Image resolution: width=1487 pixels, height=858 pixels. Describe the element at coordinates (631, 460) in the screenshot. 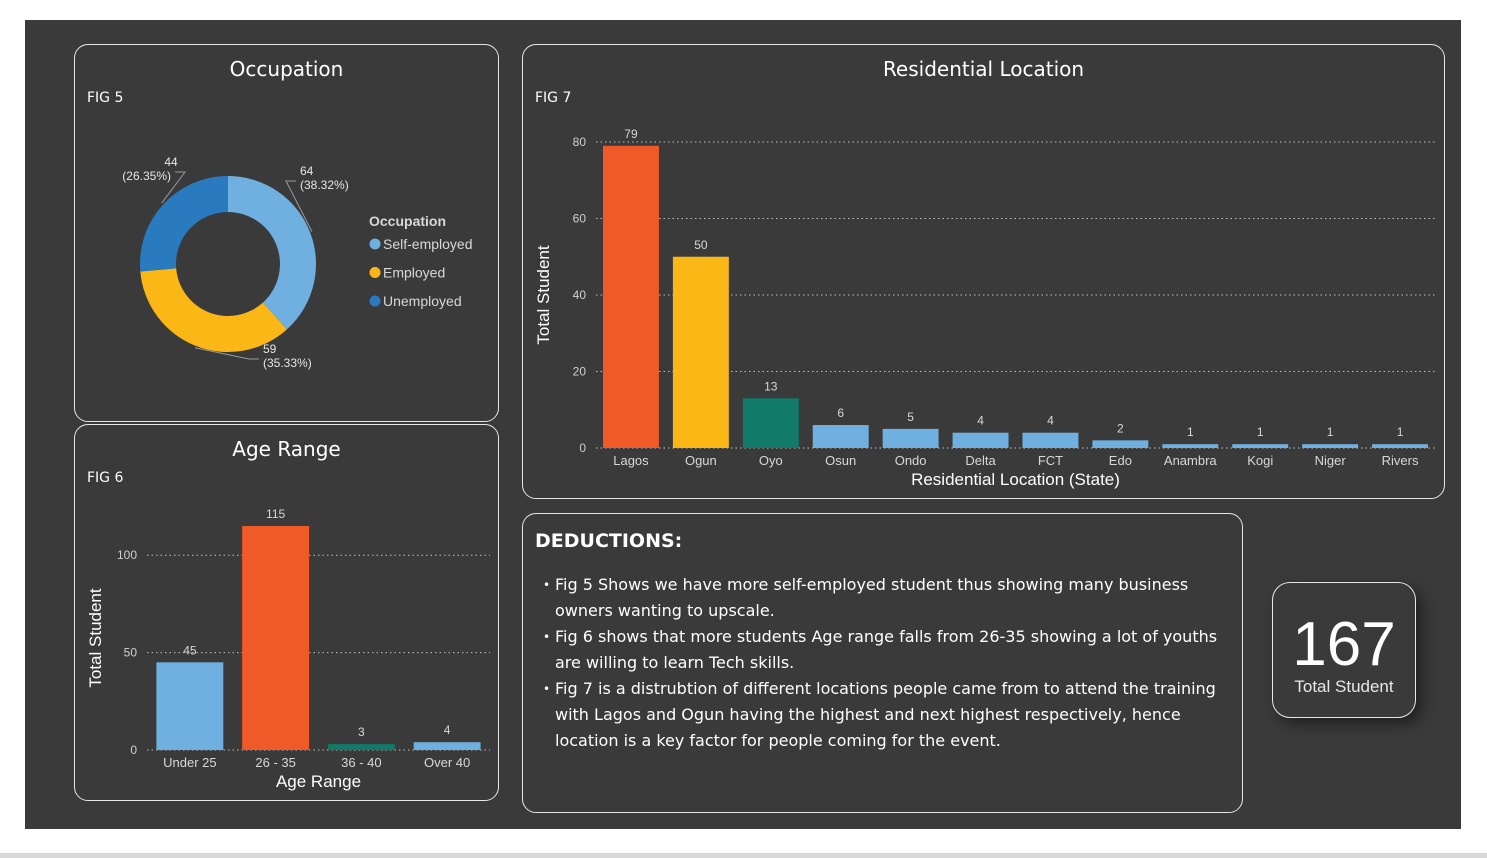

I see `x-tick-label: Lagos` at that location.